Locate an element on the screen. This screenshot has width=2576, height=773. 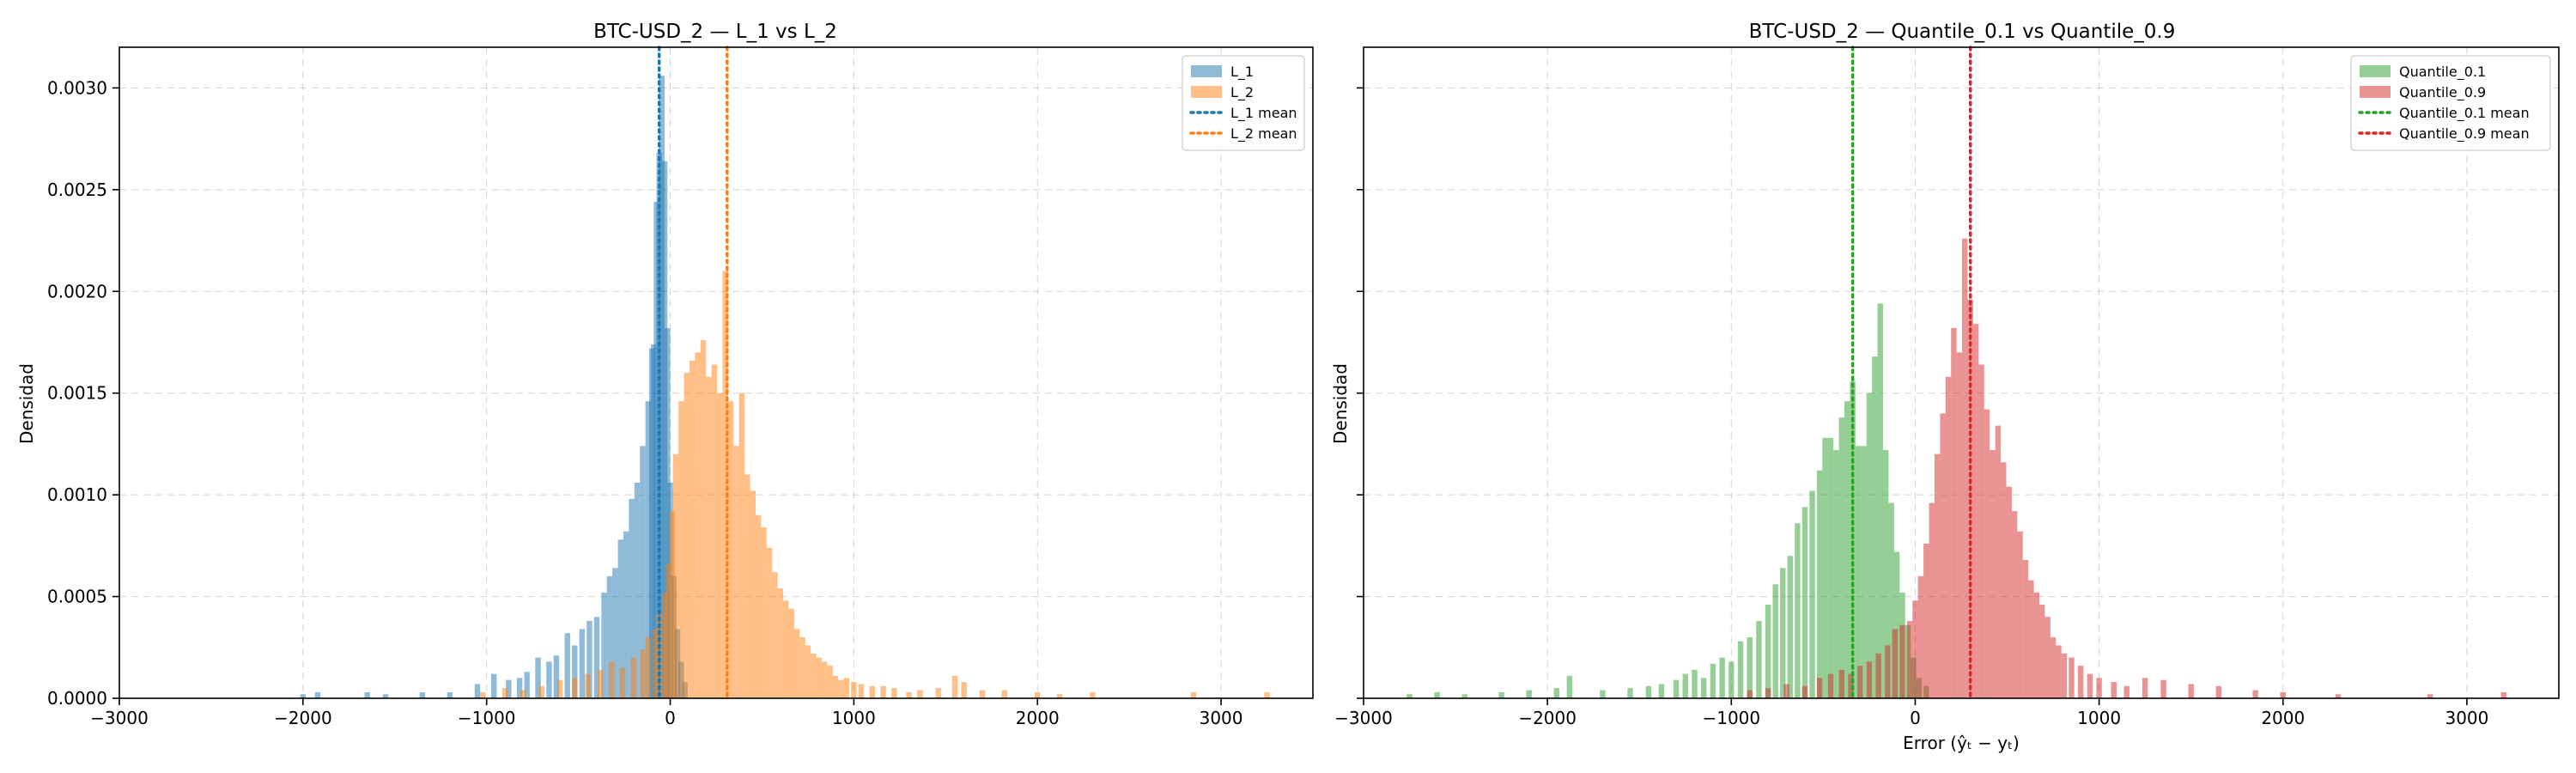
y-tick-label: 0.0020 is located at coordinates (77, 291).